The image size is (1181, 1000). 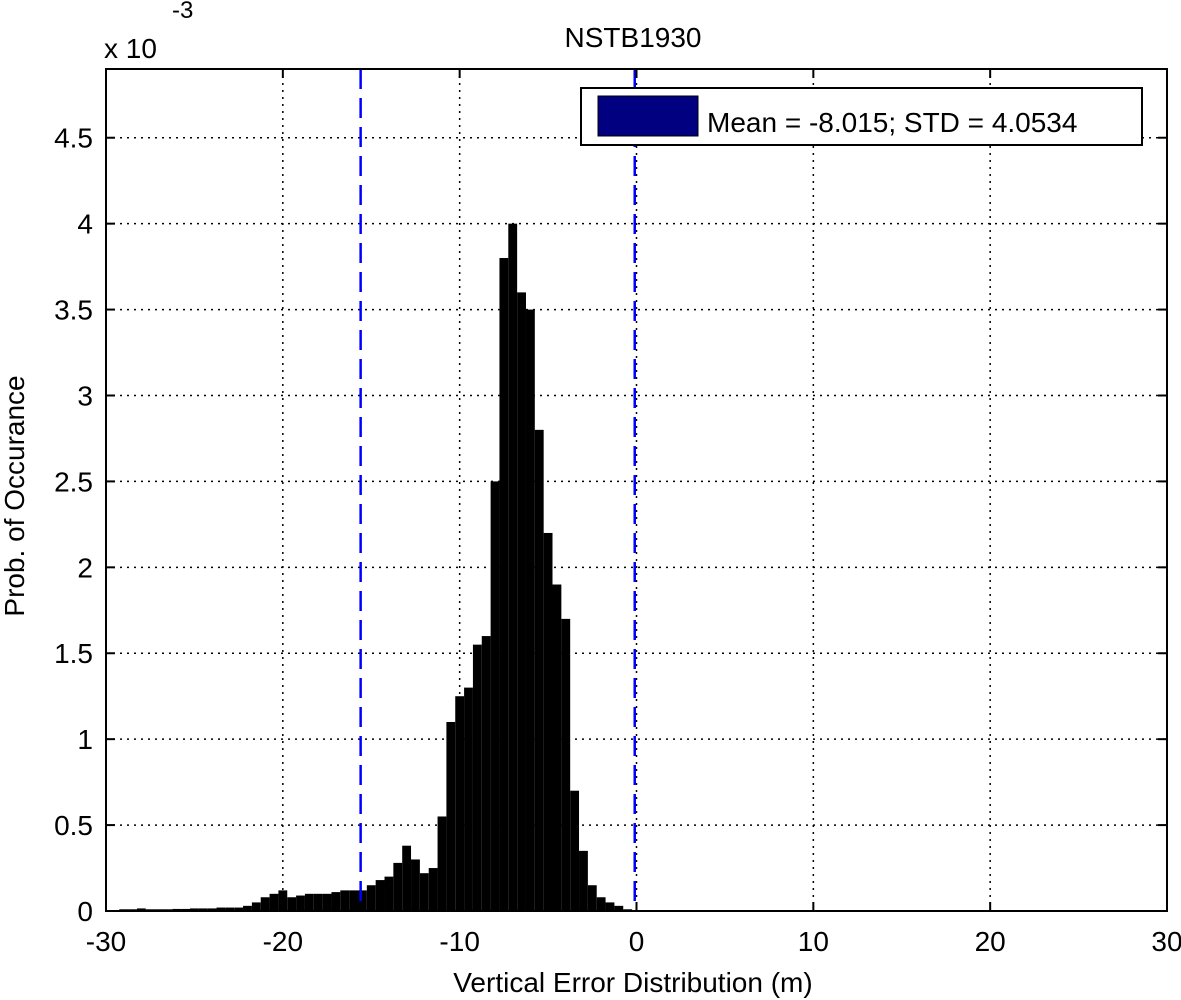 What do you see at coordinates (130, 48) in the screenshot?
I see `y-exponent-base: x 10` at bounding box center [130, 48].